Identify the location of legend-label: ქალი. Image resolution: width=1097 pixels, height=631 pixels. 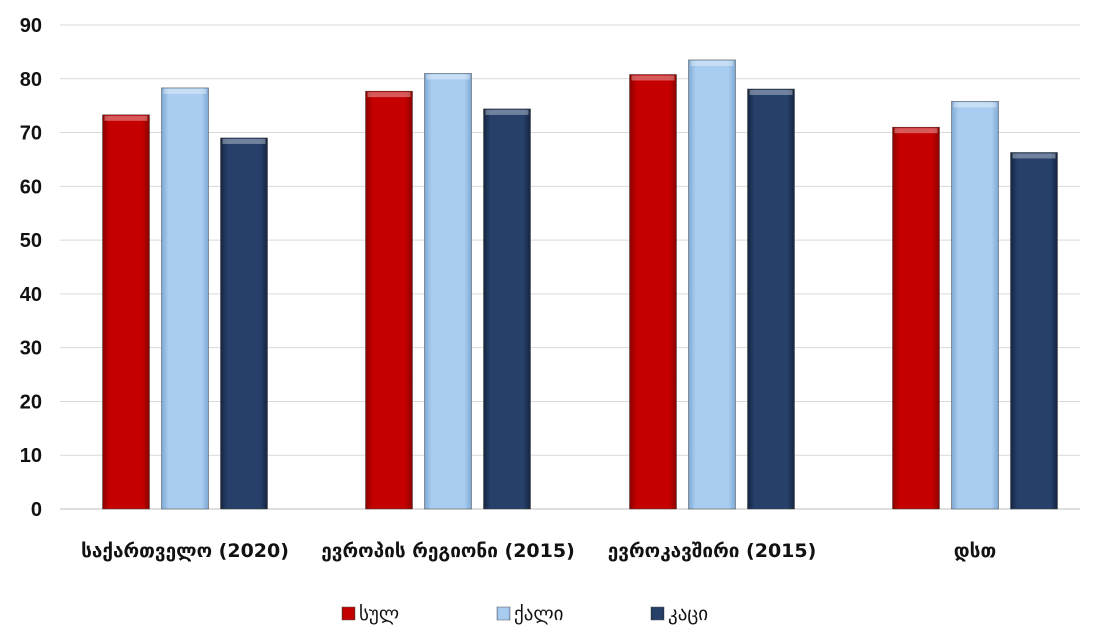
(538, 614).